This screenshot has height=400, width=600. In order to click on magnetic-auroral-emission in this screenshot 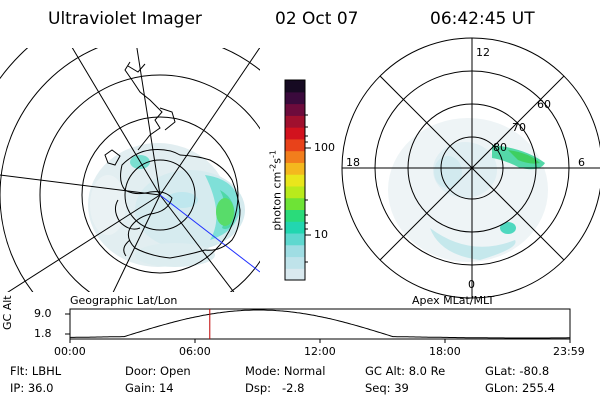, I will do `click(468, 190)`.